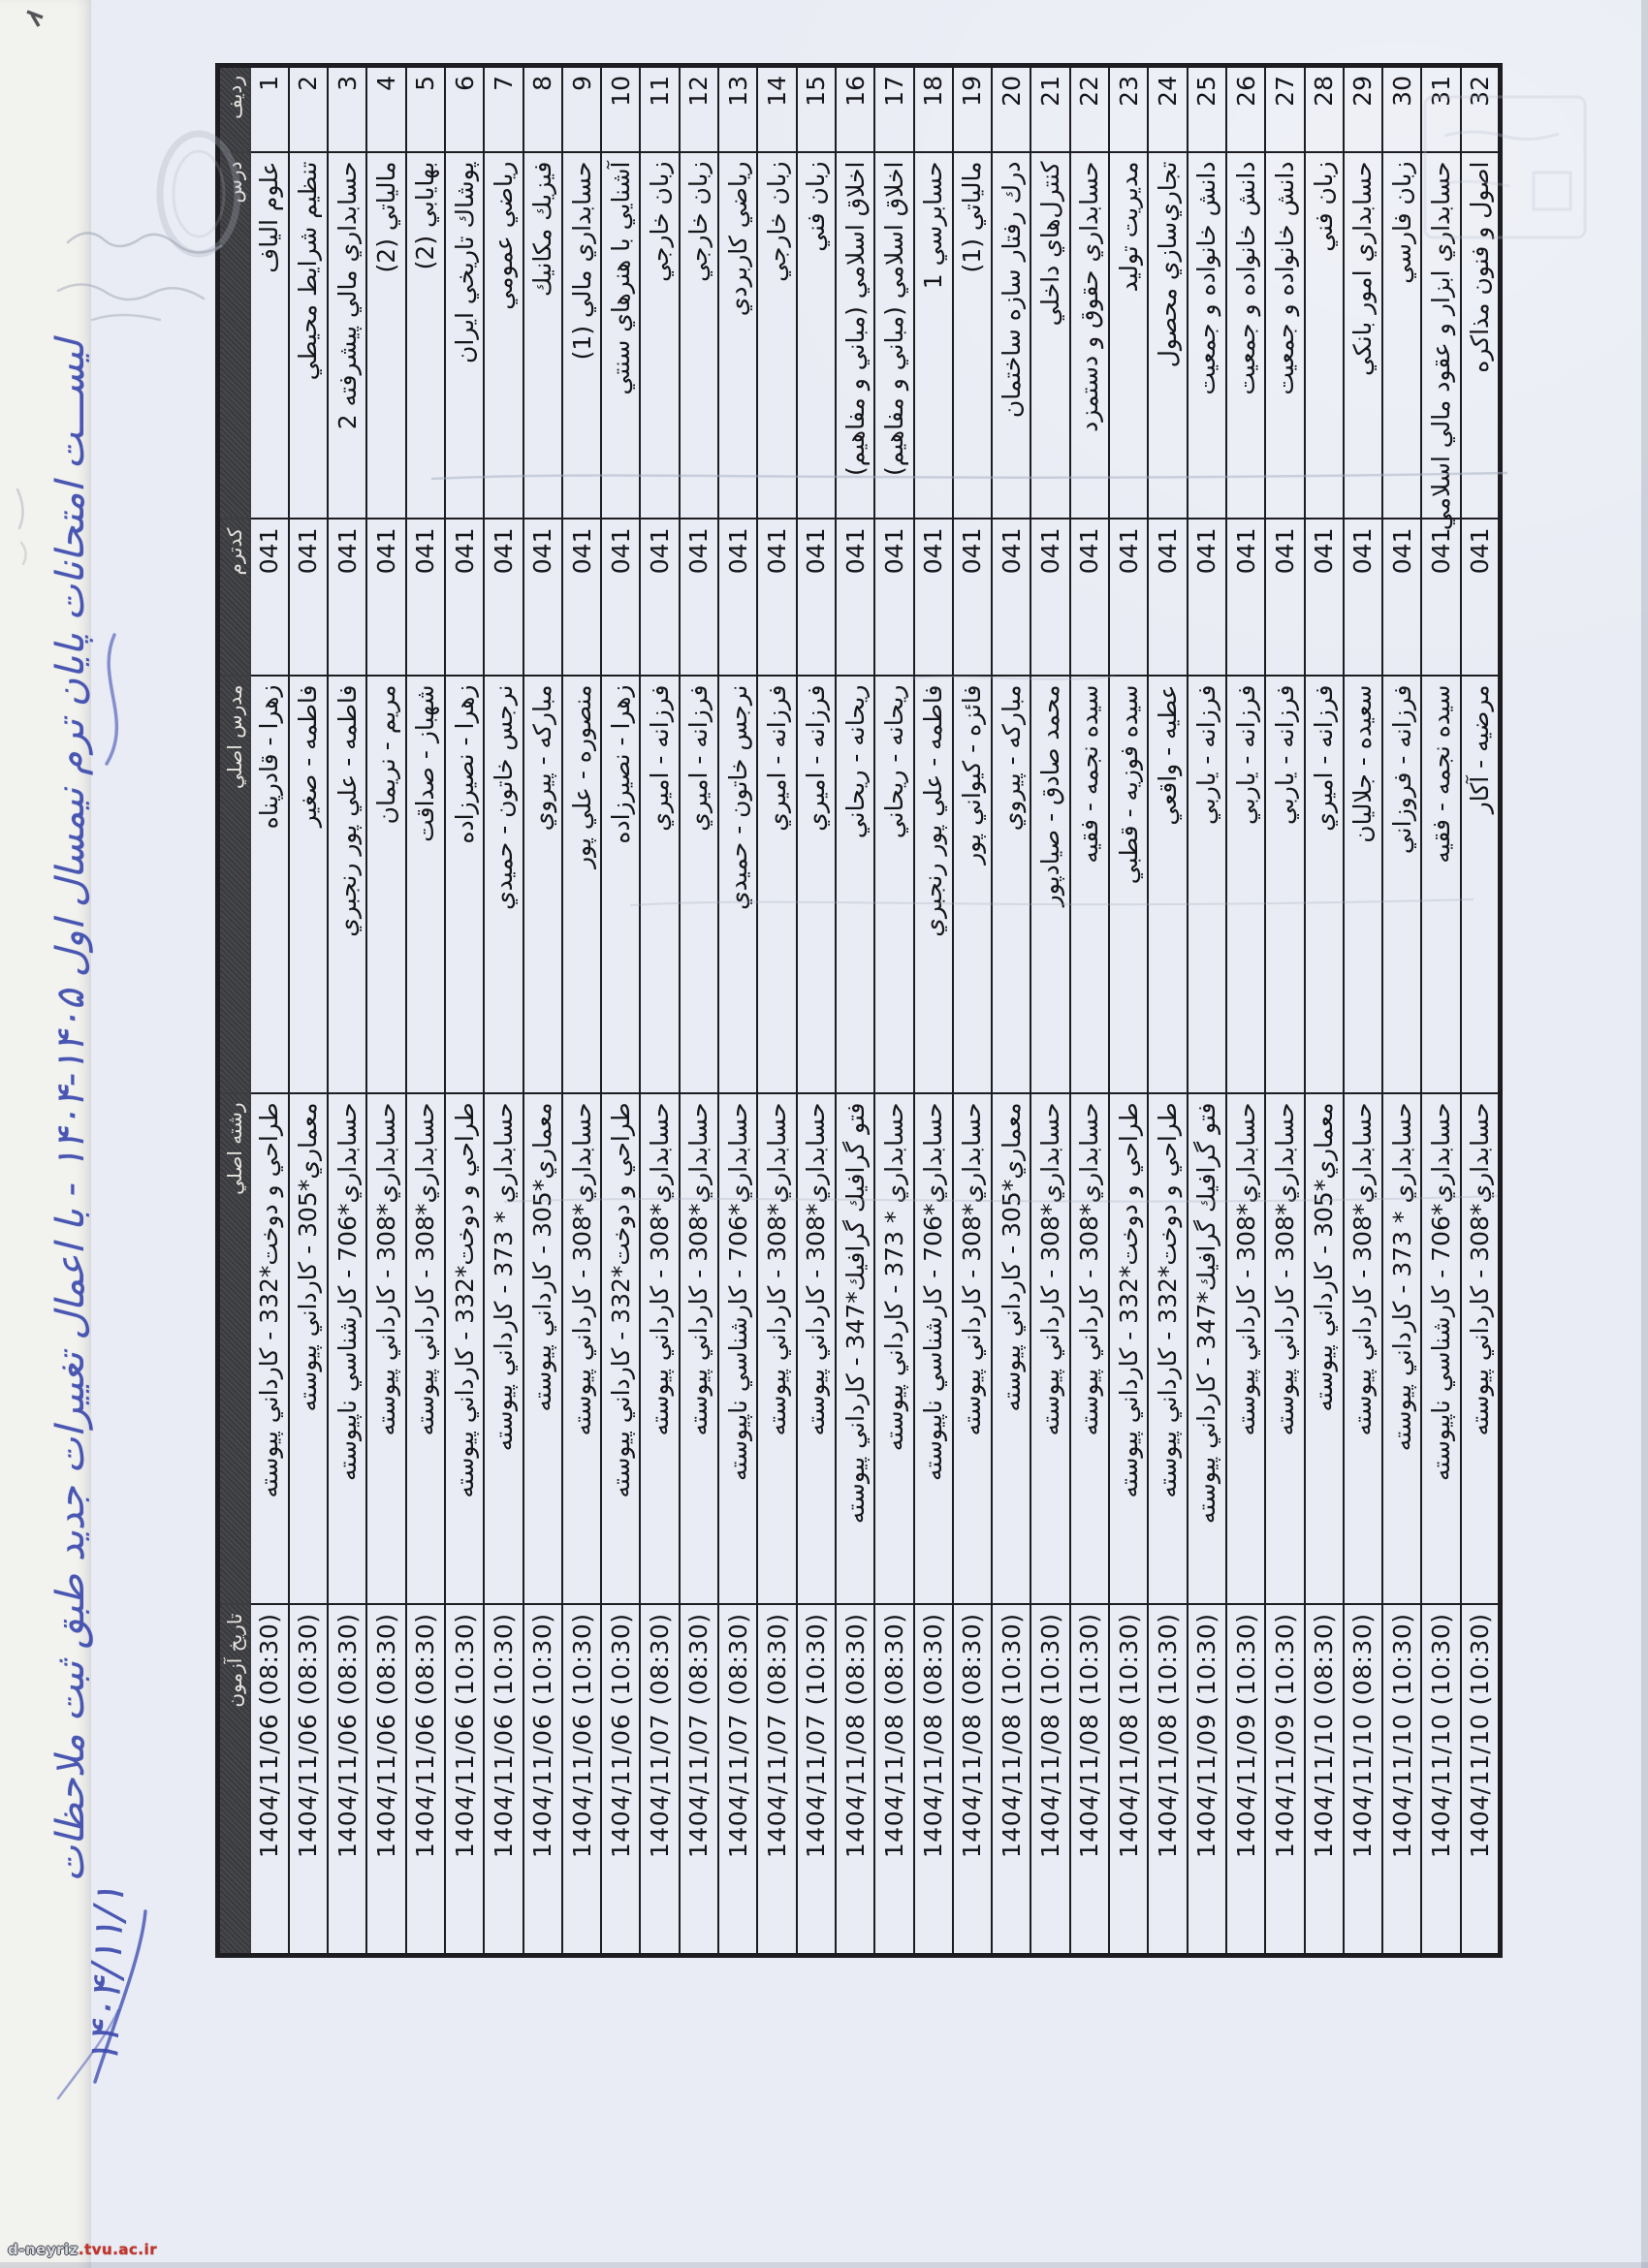 The height and width of the screenshot is (2268, 1648). Describe the element at coordinates (1245, 109) in the screenshot. I see `row-number-cell: 26` at that location.